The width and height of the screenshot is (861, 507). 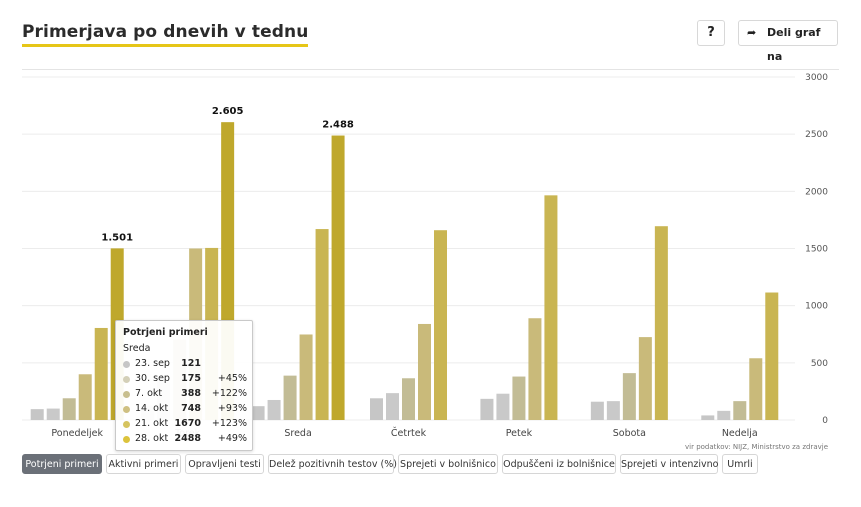 What do you see at coordinates (338, 125) in the screenshot?
I see `data-label: 2.488` at bounding box center [338, 125].